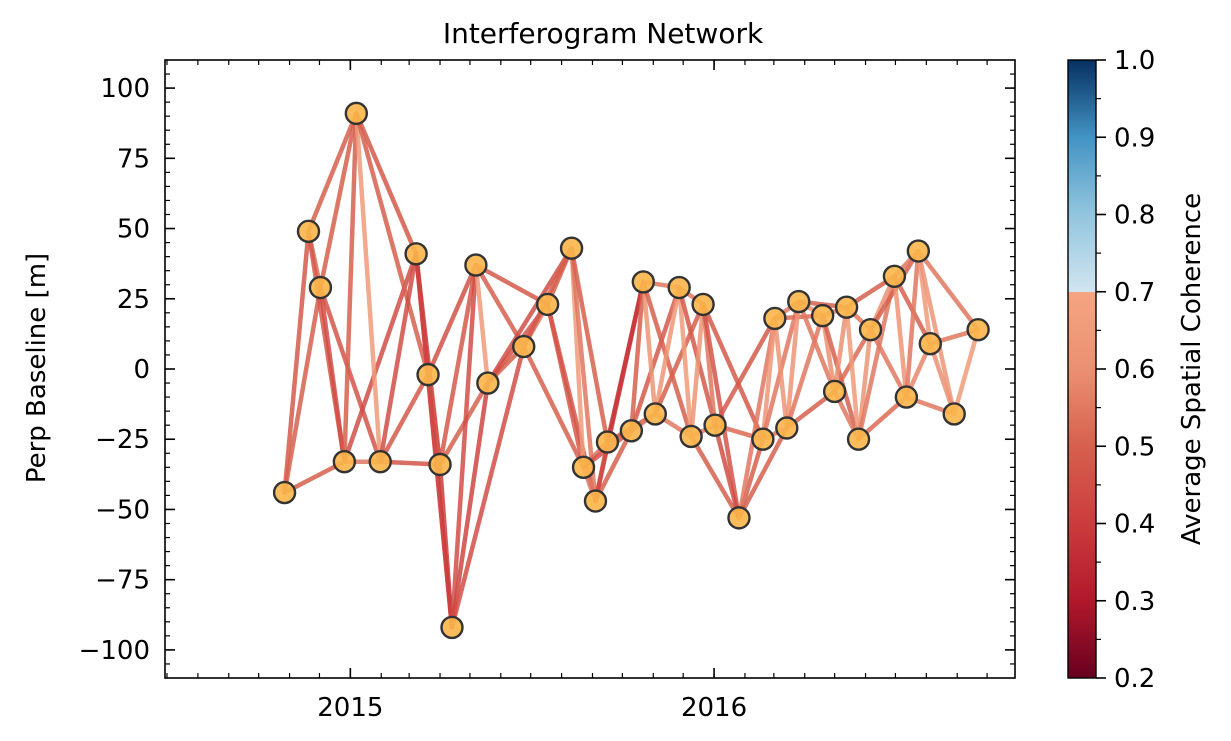 Image resolution: width=1231 pixels, height=741 pixels. I want to click on colorbar, so click(1082, 369).